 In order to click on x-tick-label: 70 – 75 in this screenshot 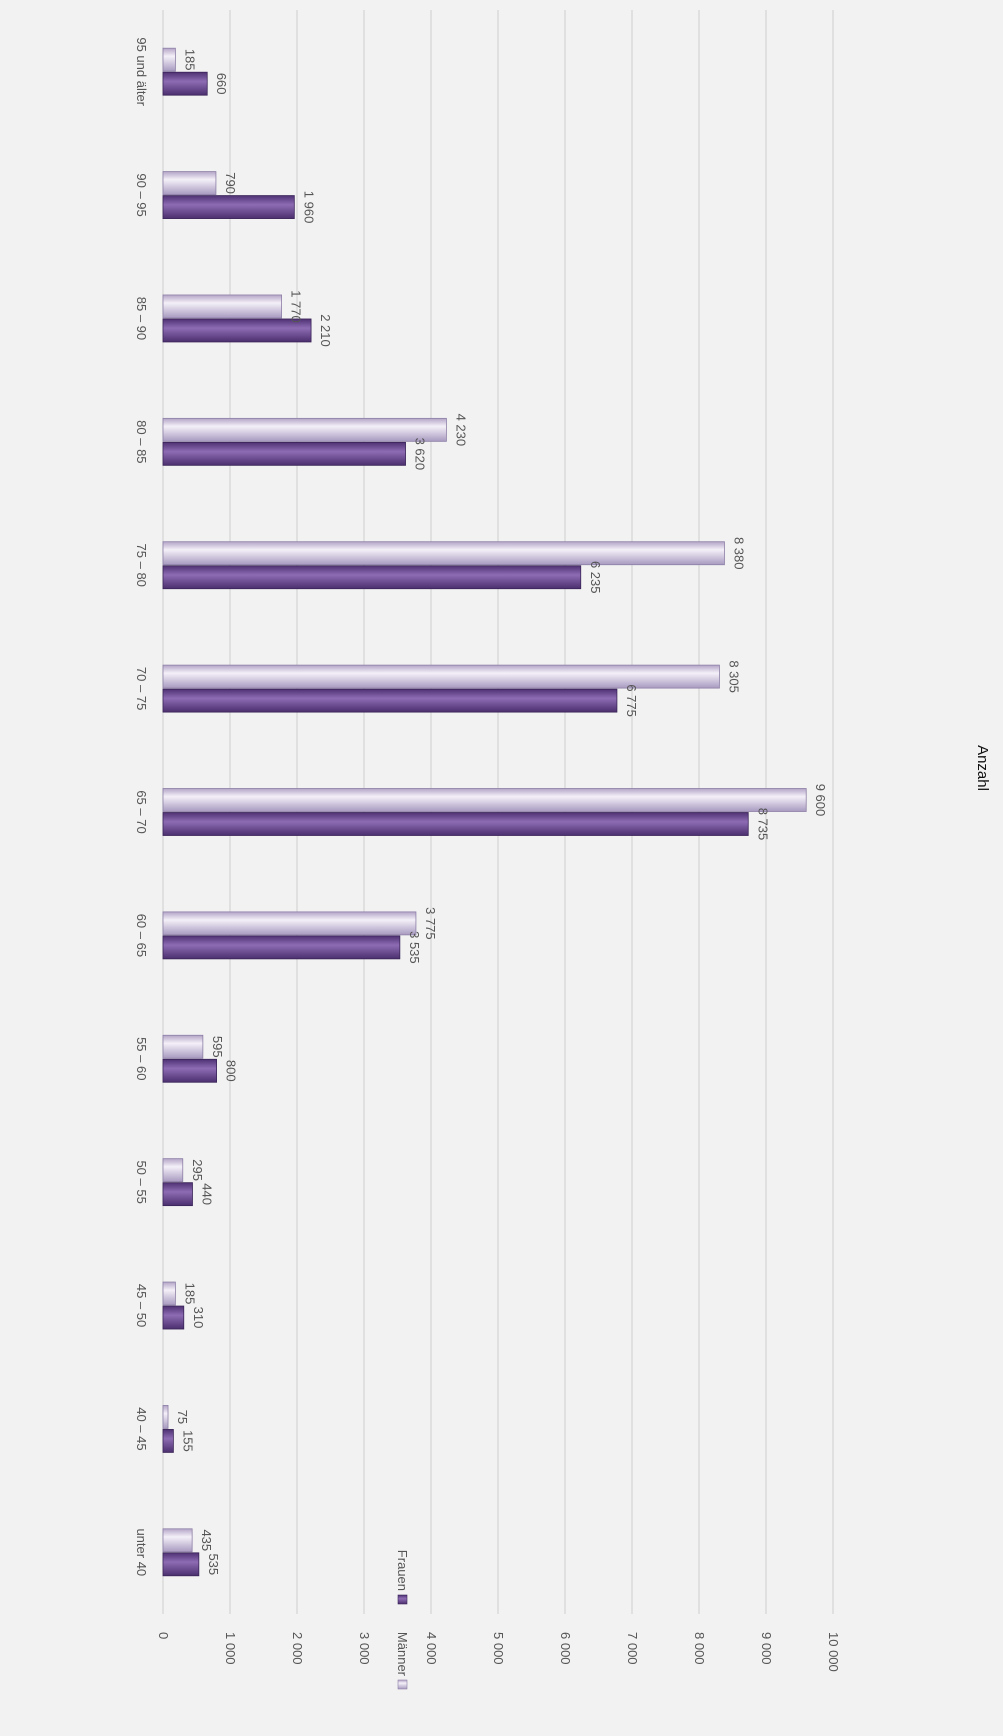, I will do `click(141, 688)`.